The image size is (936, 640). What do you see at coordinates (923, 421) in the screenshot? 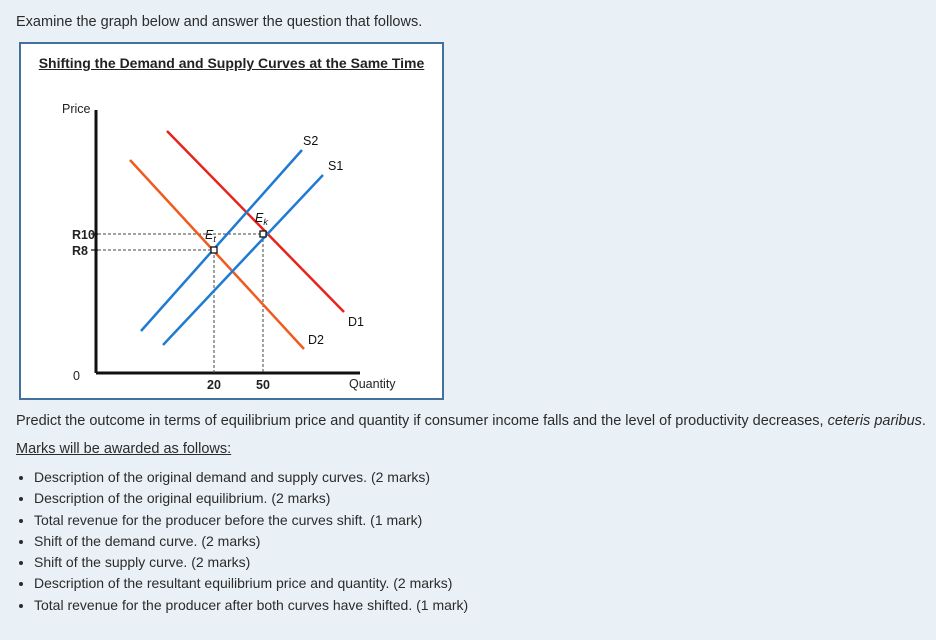
I see `question-end: .` at bounding box center [923, 421].